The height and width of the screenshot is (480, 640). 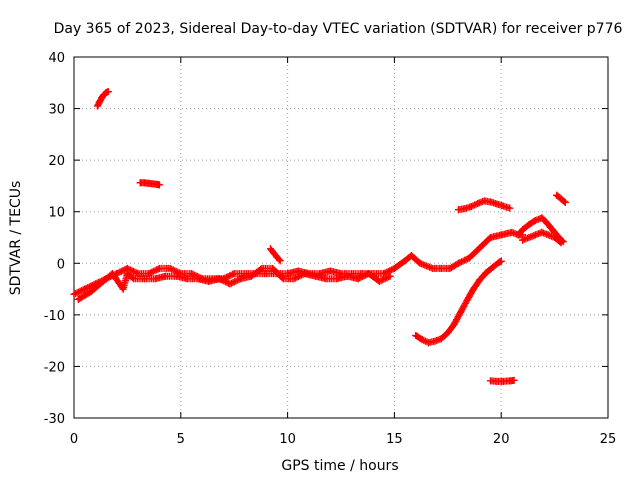 I want to click on x-axis-label: GPS time / hours, so click(x=339, y=466).